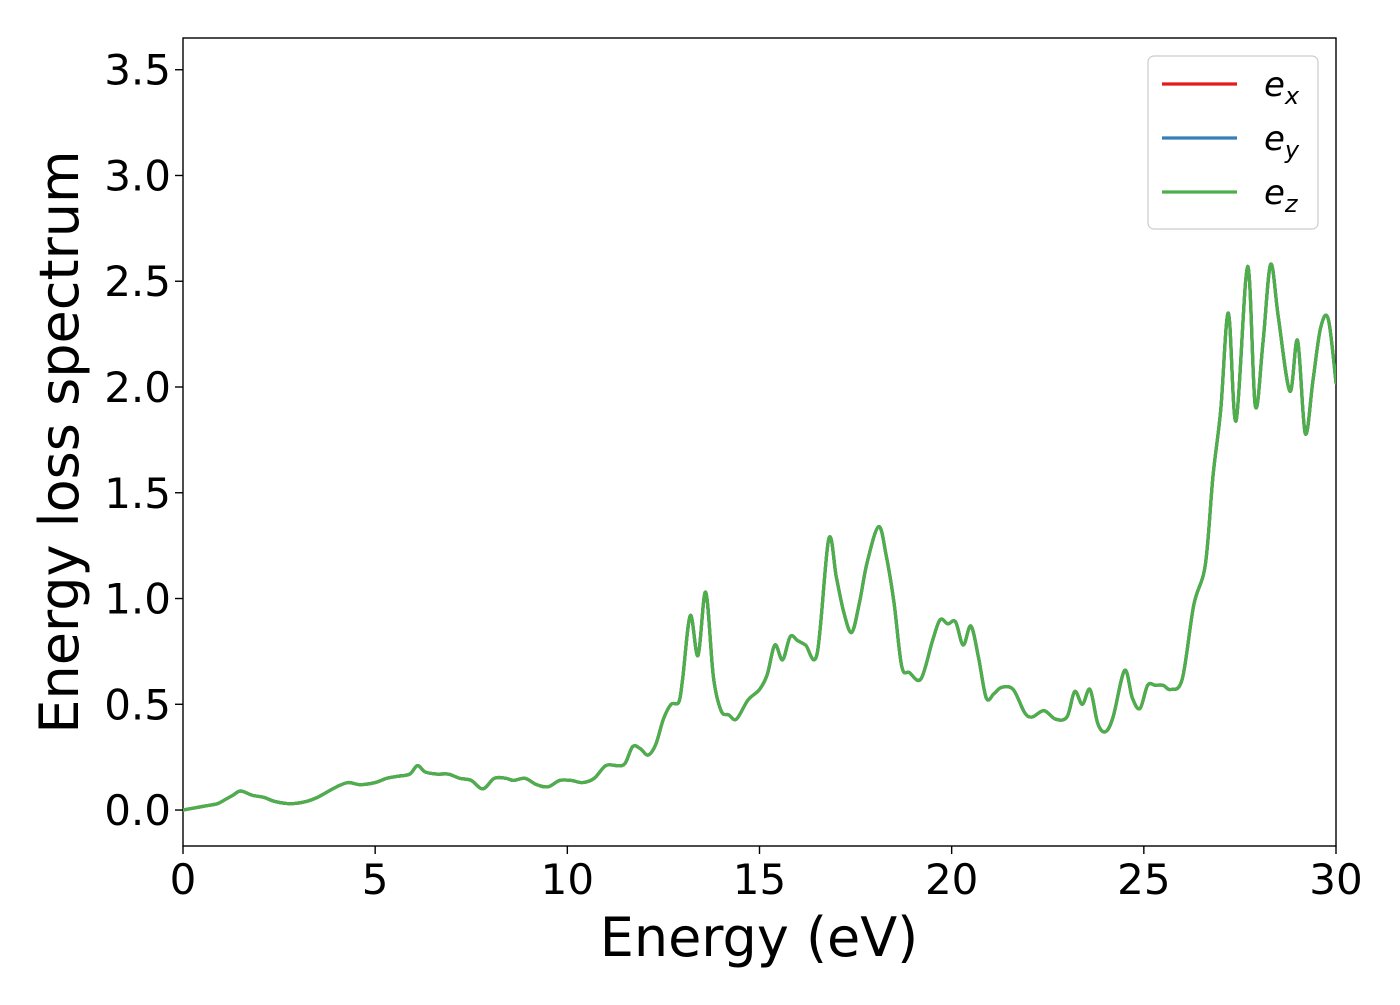 The image size is (1400, 1005). Describe the element at coordinates (137, 599) in the screenshot. I see `y-tick-label: 1.0` at that location.